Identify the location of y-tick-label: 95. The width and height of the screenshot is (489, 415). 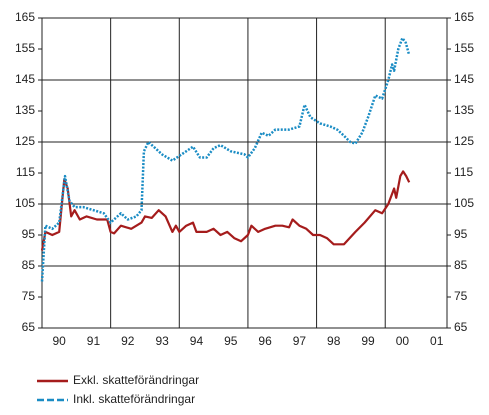
(29, 234).